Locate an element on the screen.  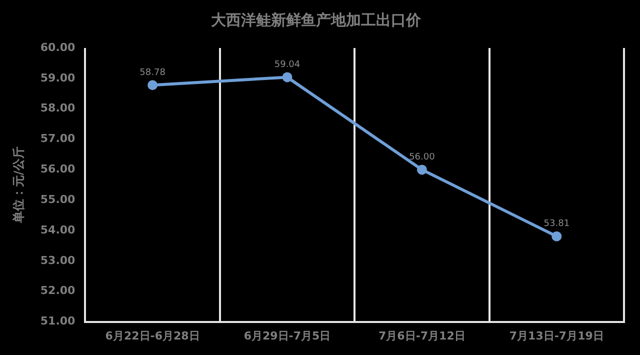
y-tick-label: 51.00 is located at coordinates (58, 321).